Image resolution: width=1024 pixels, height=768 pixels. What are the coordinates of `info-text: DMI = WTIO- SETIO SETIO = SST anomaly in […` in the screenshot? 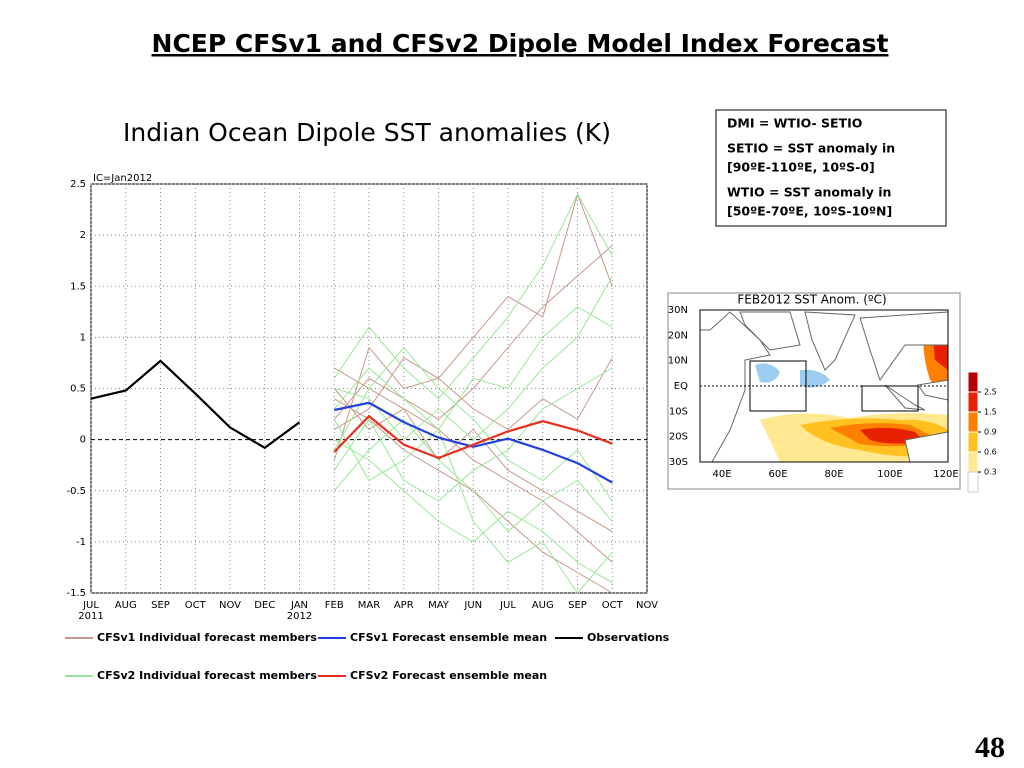 It's located at (811, 167).